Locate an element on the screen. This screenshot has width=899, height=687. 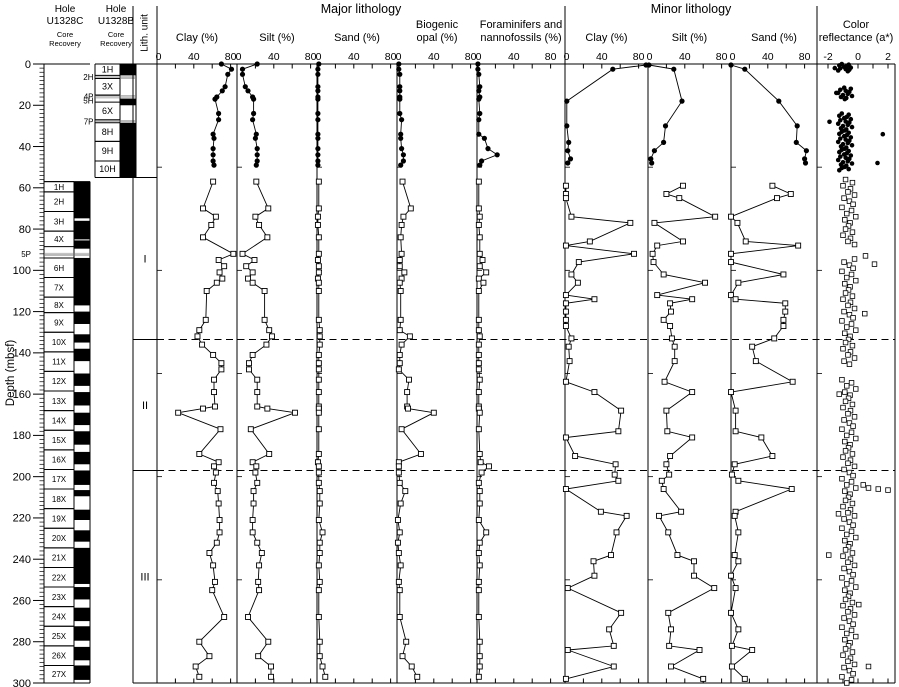
svg-text: 4P is located at coordinates (89, 97).